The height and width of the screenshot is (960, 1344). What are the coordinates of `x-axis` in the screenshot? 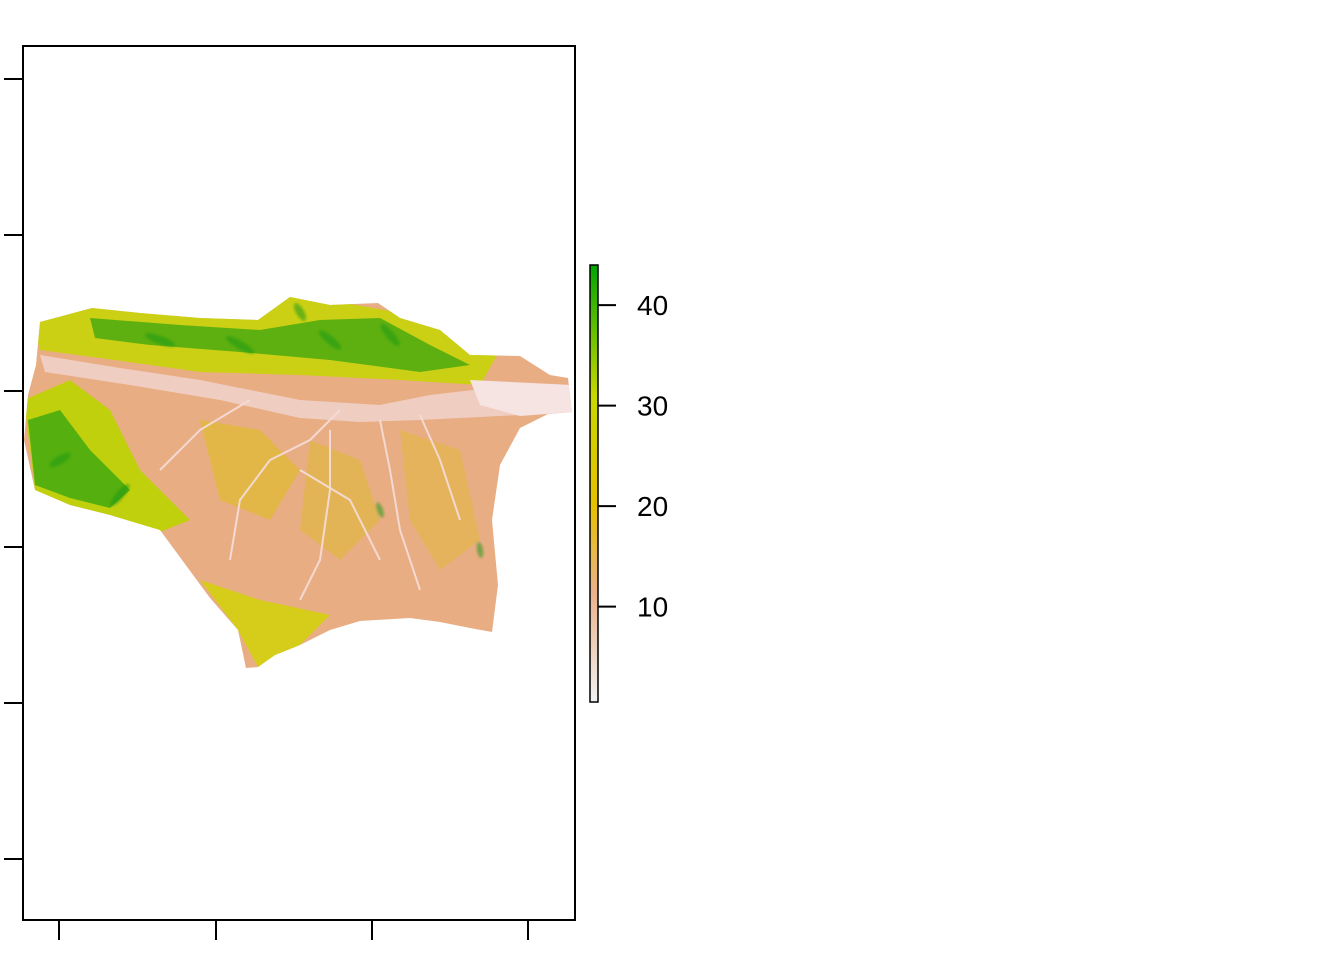 It's located at (293, 930).